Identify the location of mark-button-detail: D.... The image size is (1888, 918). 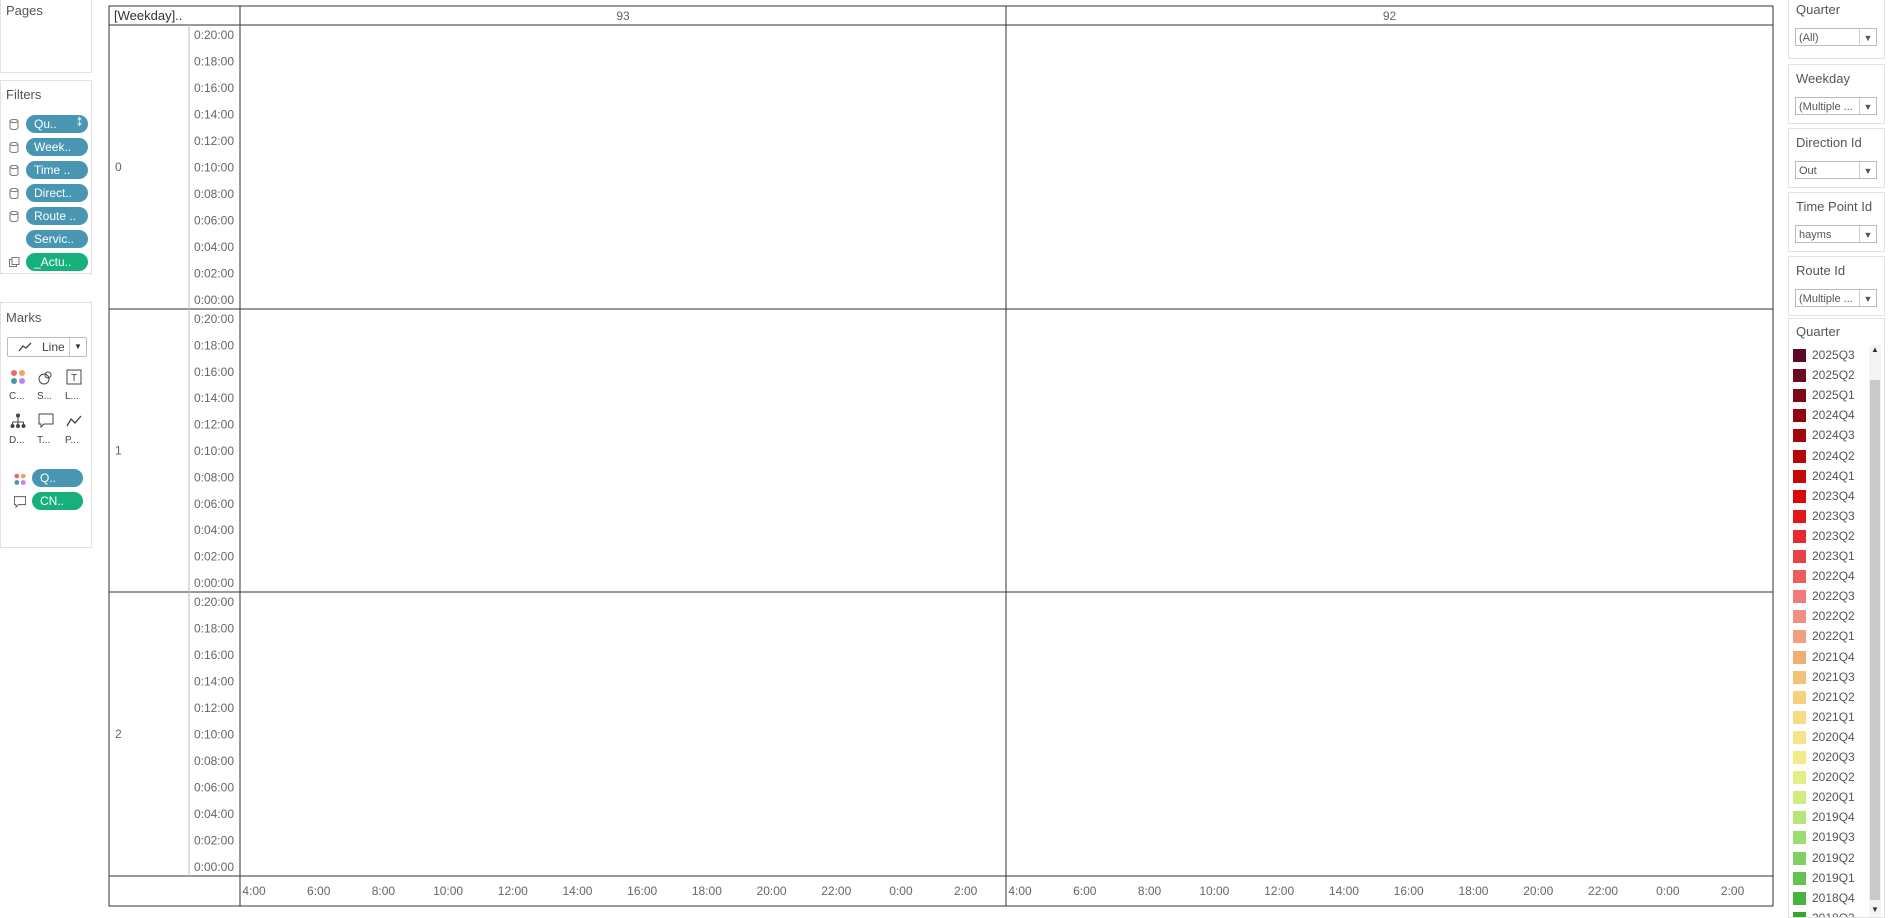
(22, 430).